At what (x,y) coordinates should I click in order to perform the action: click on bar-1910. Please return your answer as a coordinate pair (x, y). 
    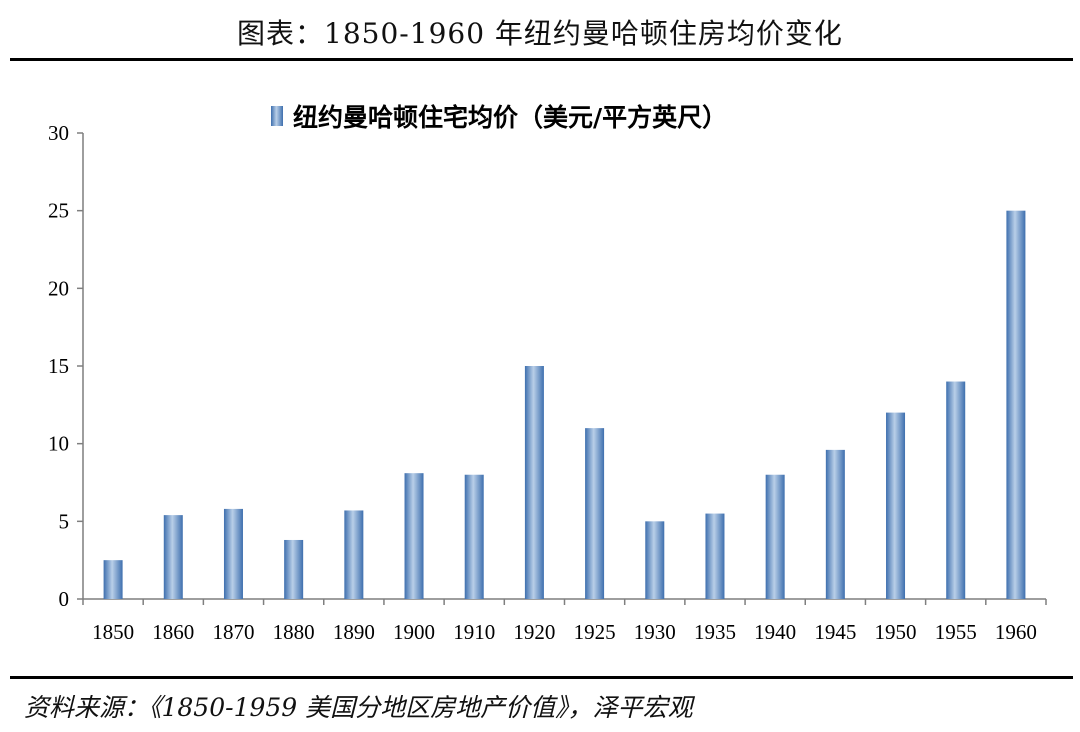
    Looking at the image, I should click on (474, 536).